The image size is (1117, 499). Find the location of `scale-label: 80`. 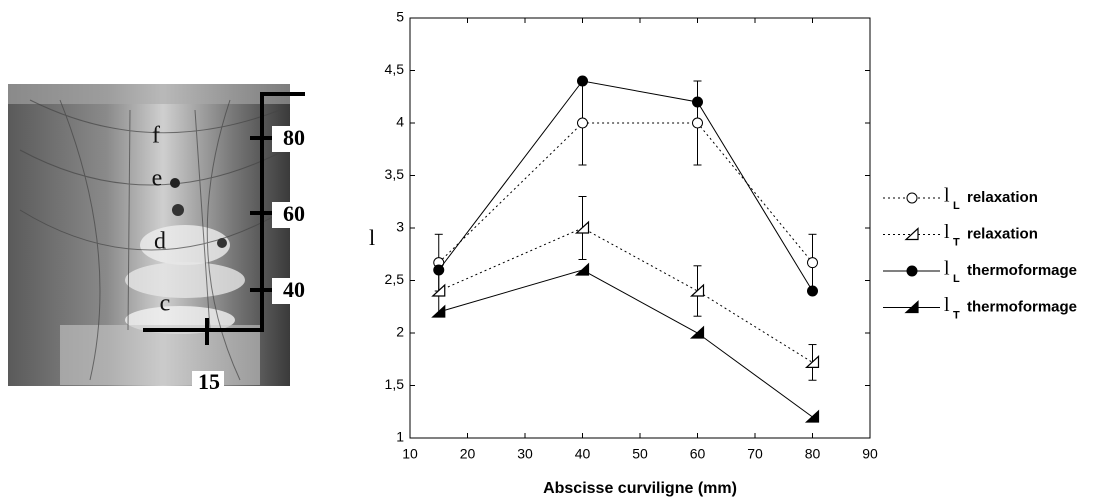

scale-label: 80 is located at coordinates (294, 137).